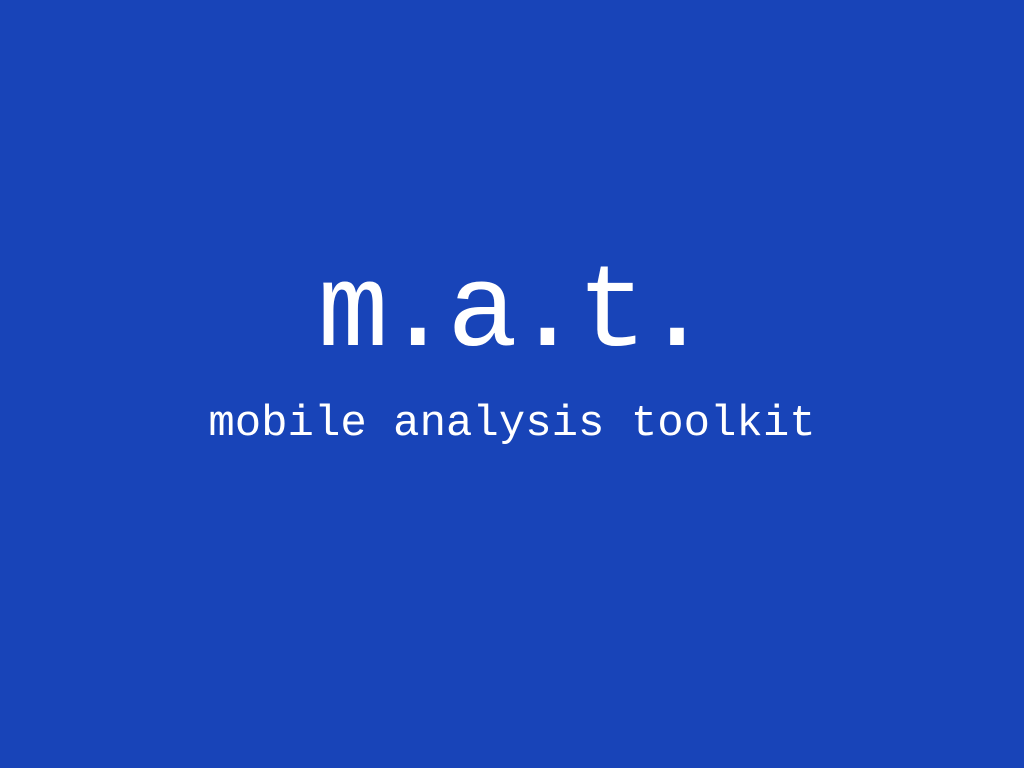  I want to click on app-logo-text: m.a.t., so click(515, 314).